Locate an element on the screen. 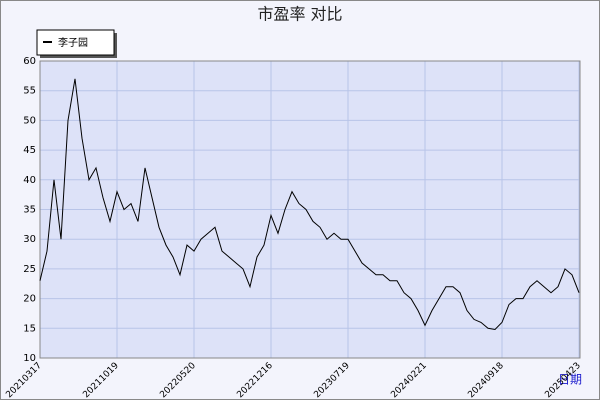 The height and width of the screenshot is (400, 600). y-tick-label: 15 is located at coordinates (29, 328).